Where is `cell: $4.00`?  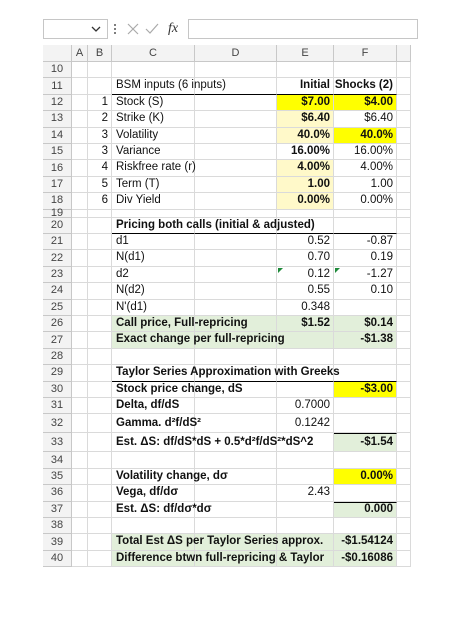
cell: $4.00 is located at coordinates (365, 103).